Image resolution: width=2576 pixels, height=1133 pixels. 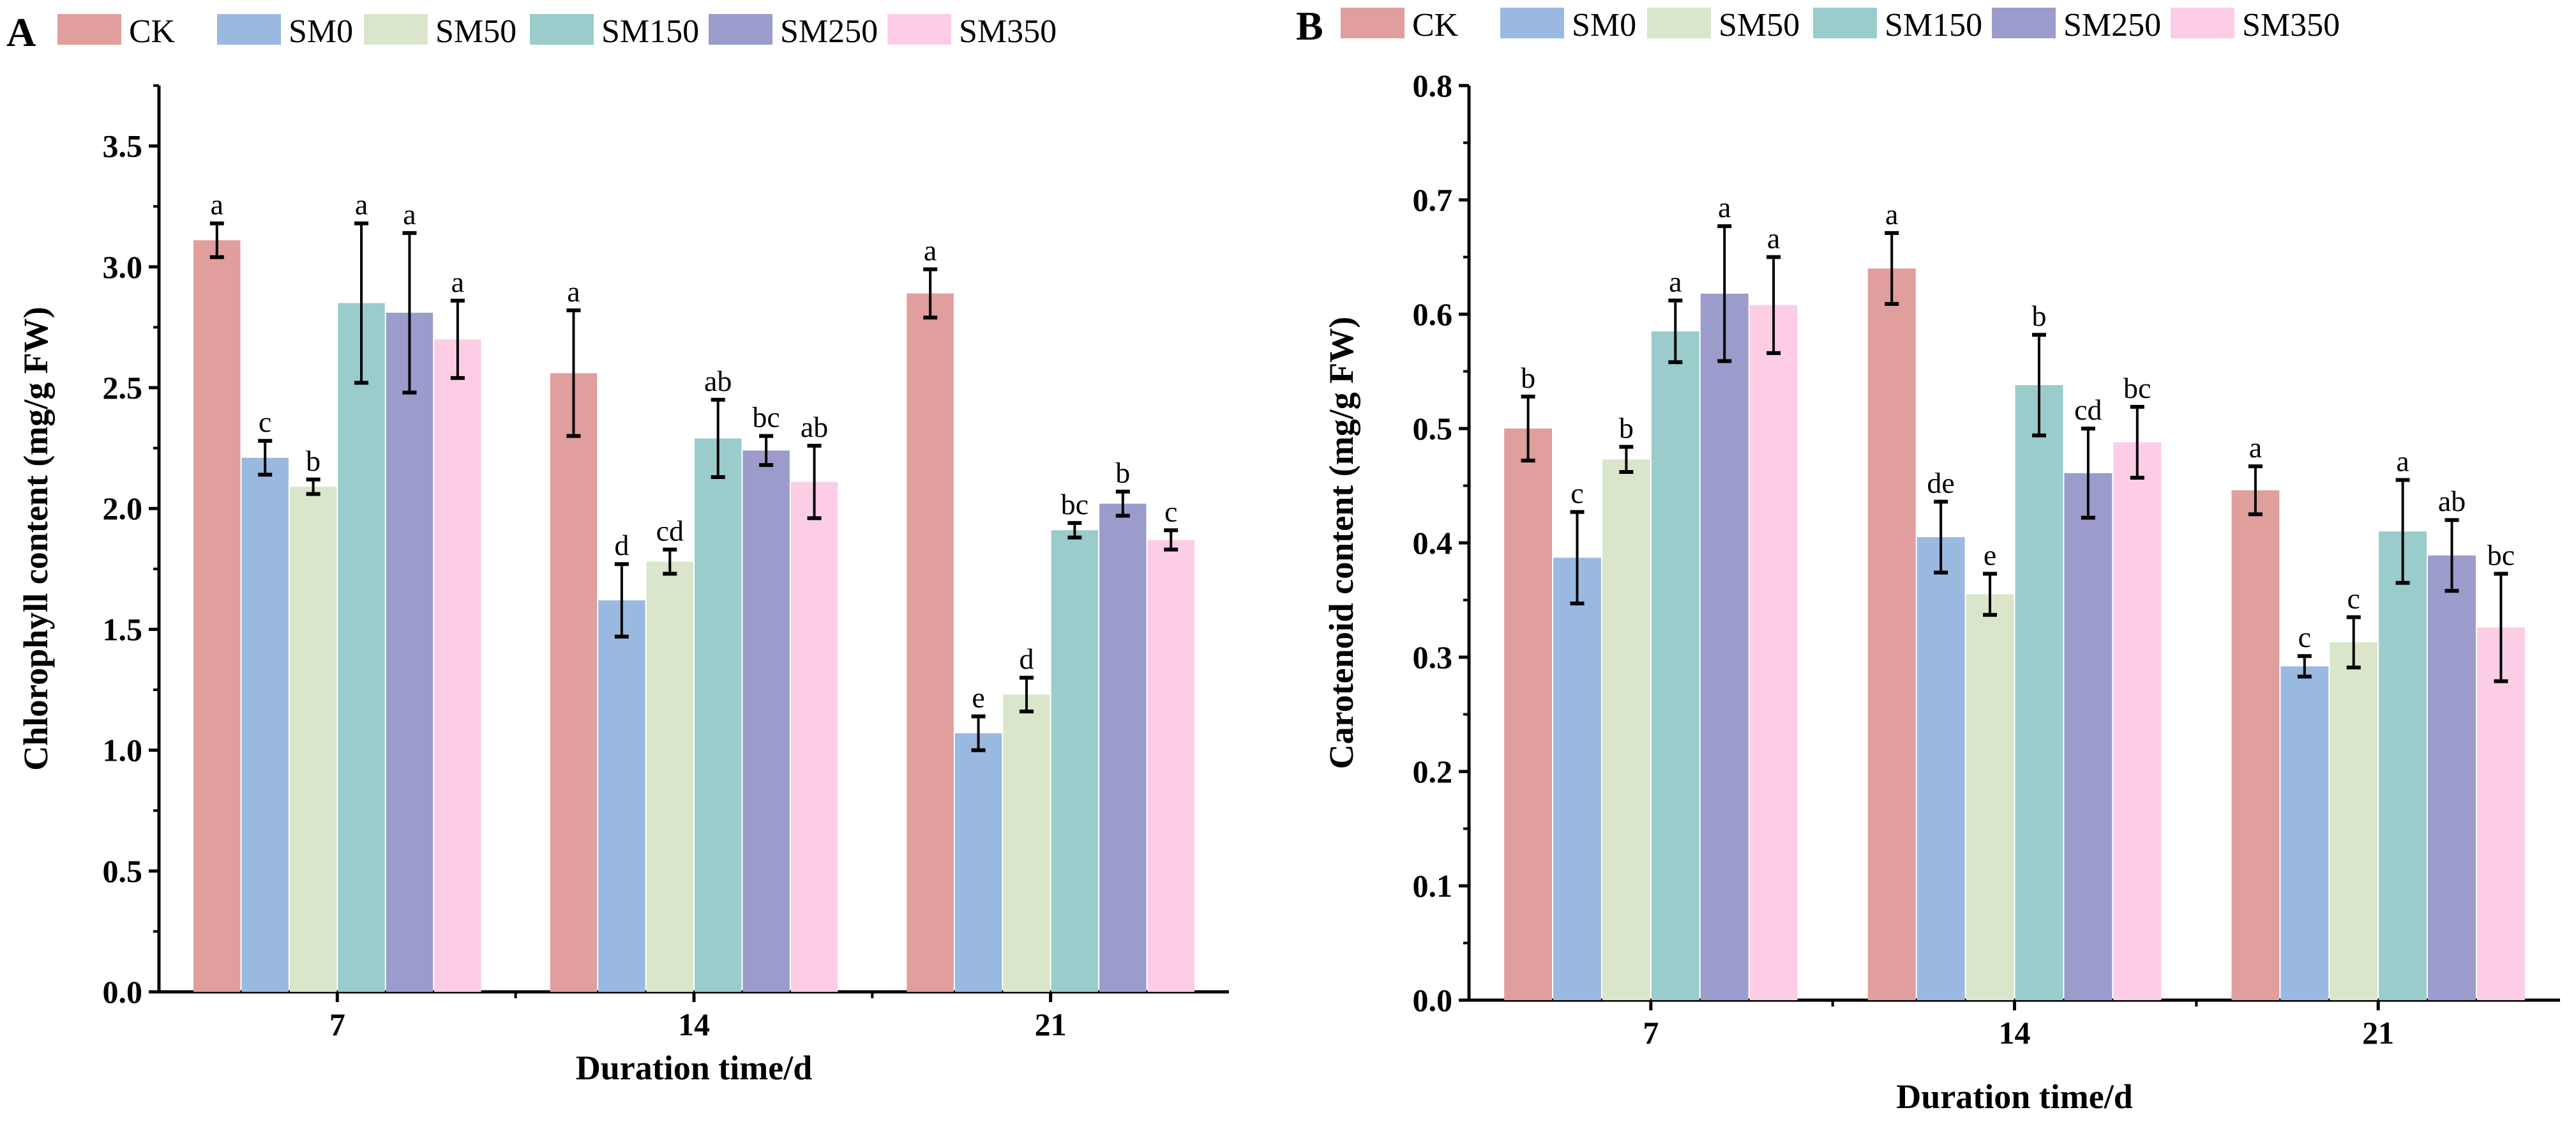 What do you see at coordinates (1309, 26) in the screenshot?
I see `panel-label: B` at bounding box center [1309, 26].